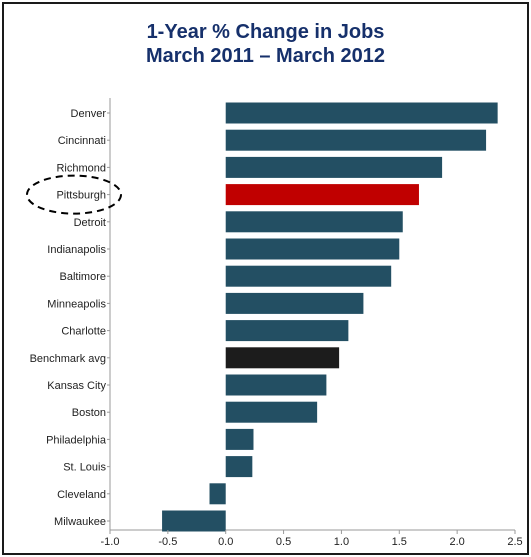 This screenshot has width=531, height=557. I want to click on category-label-minneapolis: Minneapolis, so click(76, 304).